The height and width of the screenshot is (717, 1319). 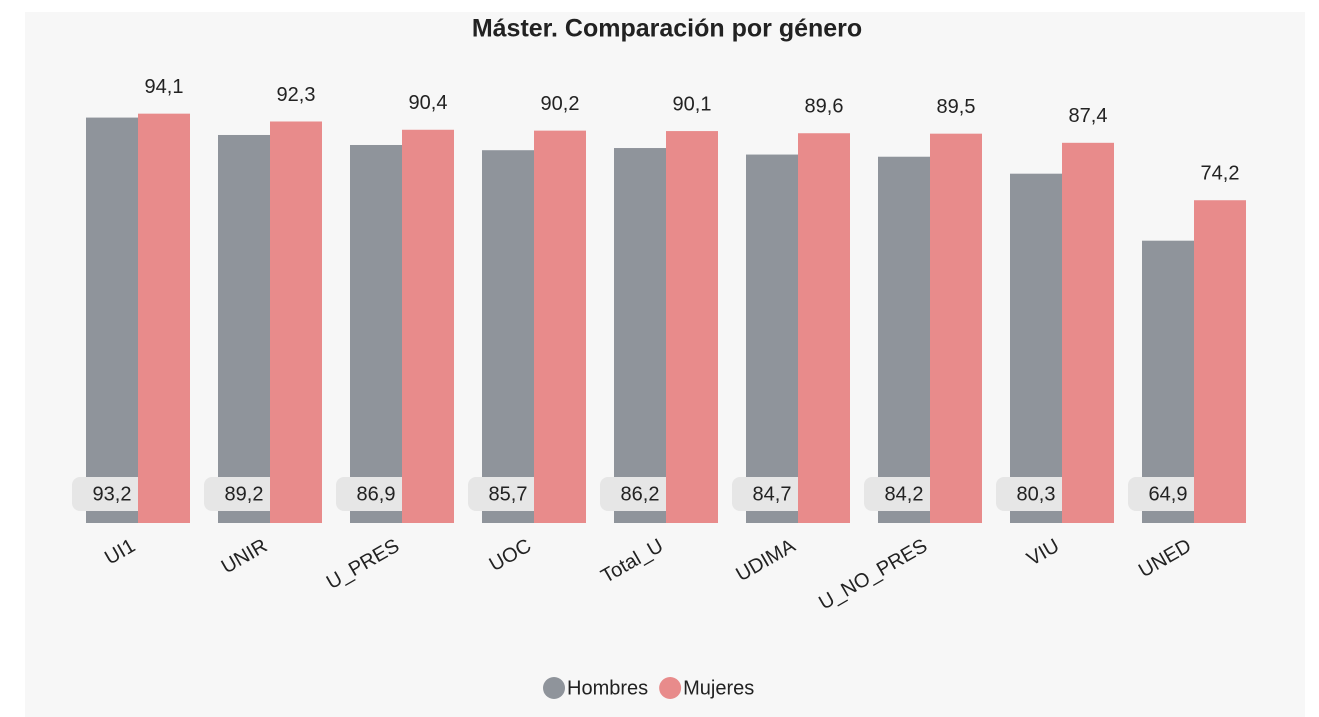 What do you see at coordinates (718, 688) in the screenshot?
I see `legend-label: Mujeres` at bounding box center [718, 688].